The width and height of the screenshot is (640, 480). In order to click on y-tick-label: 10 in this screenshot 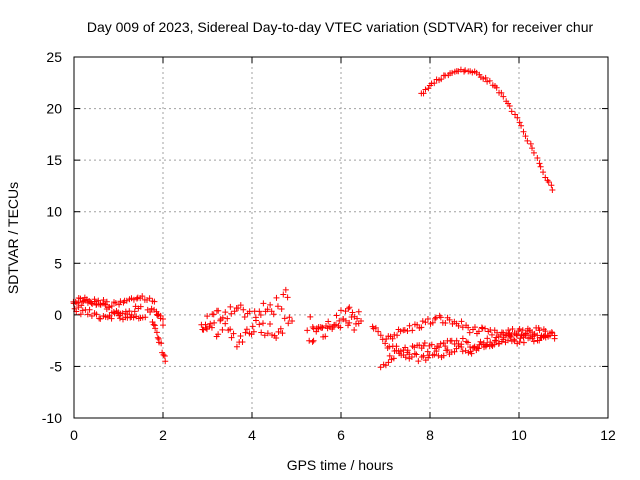, I will do `click(54, 212)`.